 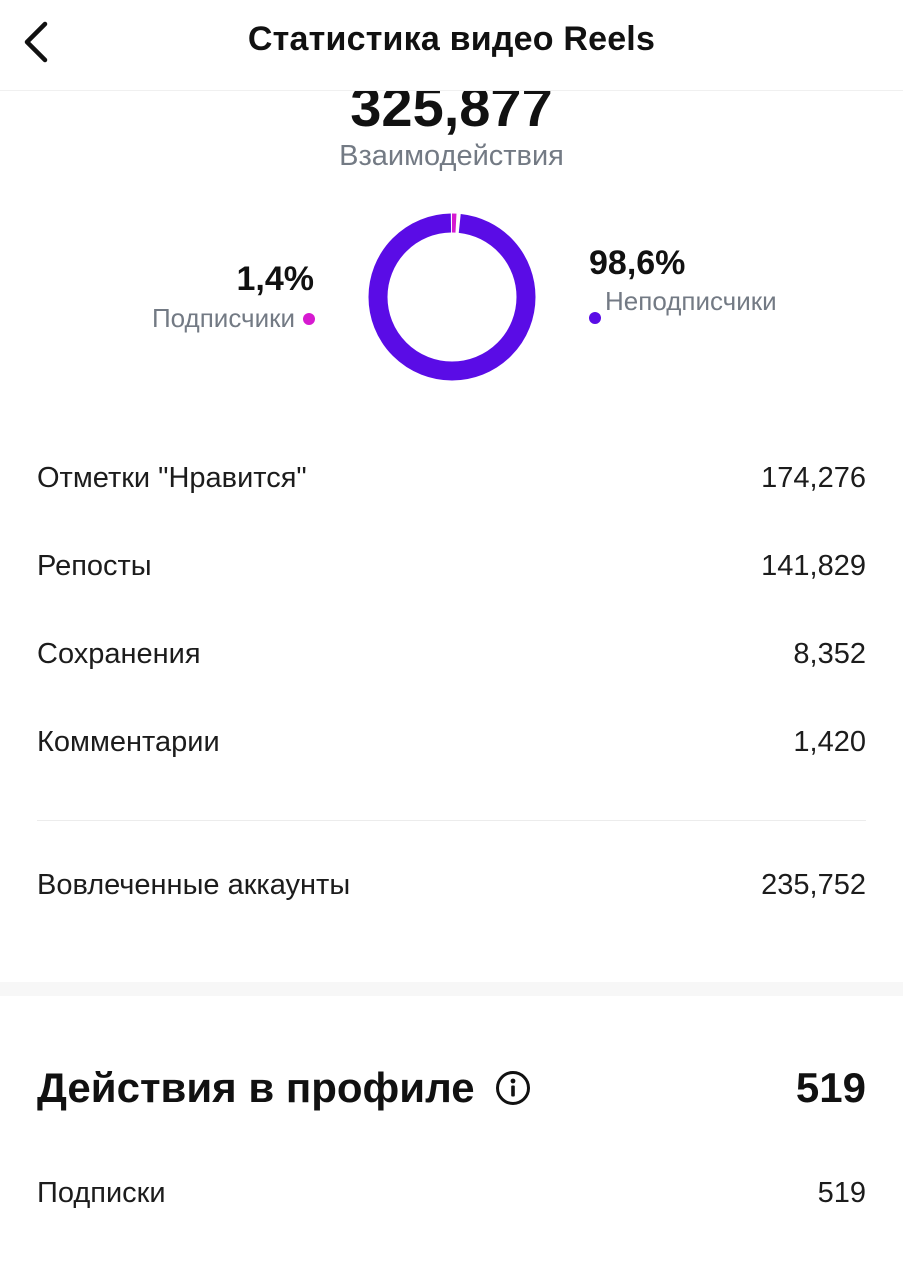 I want to click on page-title: Статистика видео Reels, so click(x=451, y=39).